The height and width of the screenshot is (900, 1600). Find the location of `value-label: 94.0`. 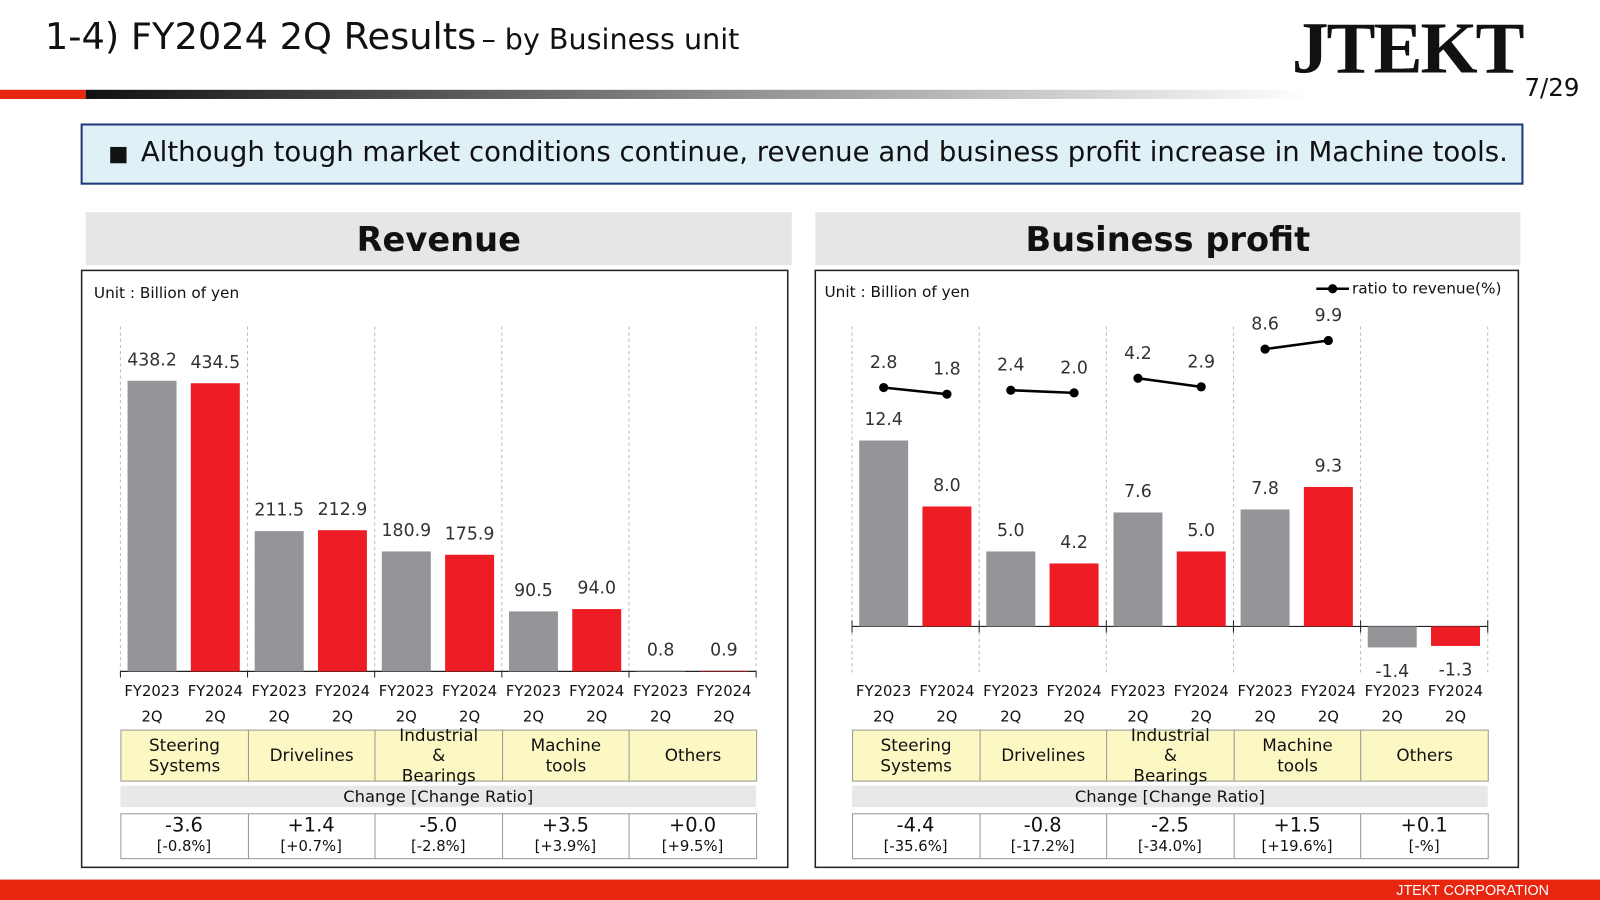

value-label: 94.0 is located at coordinates (596, 589).